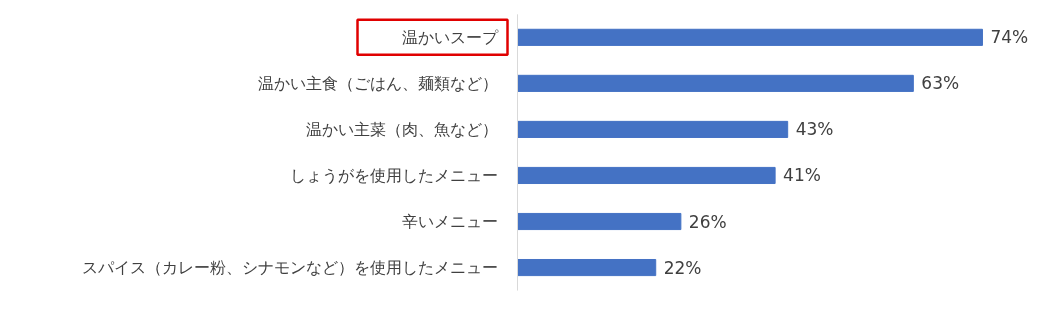 The width and height of the screenshot is (1061, 320). What do you see at coordinates (682, 267) in the screenshot?
I see `data-label: 22%` at bounding box center [682, 267].